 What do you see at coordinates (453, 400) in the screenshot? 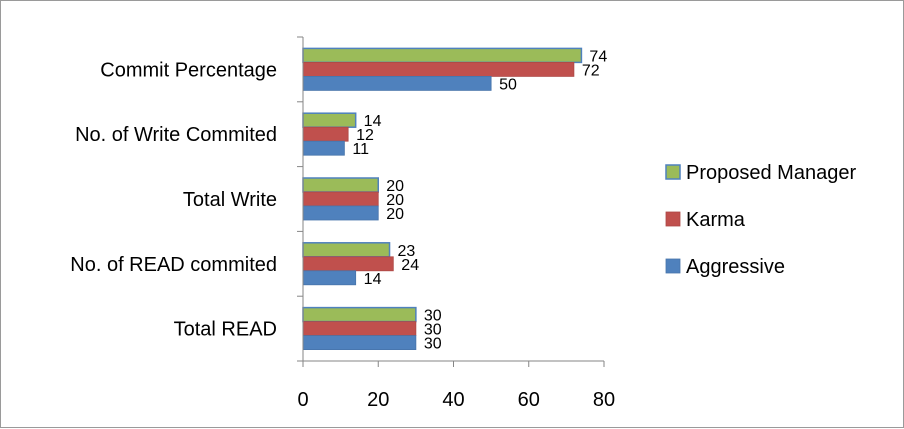
I see `tick-label: 40` at bounding box center [453, 400].